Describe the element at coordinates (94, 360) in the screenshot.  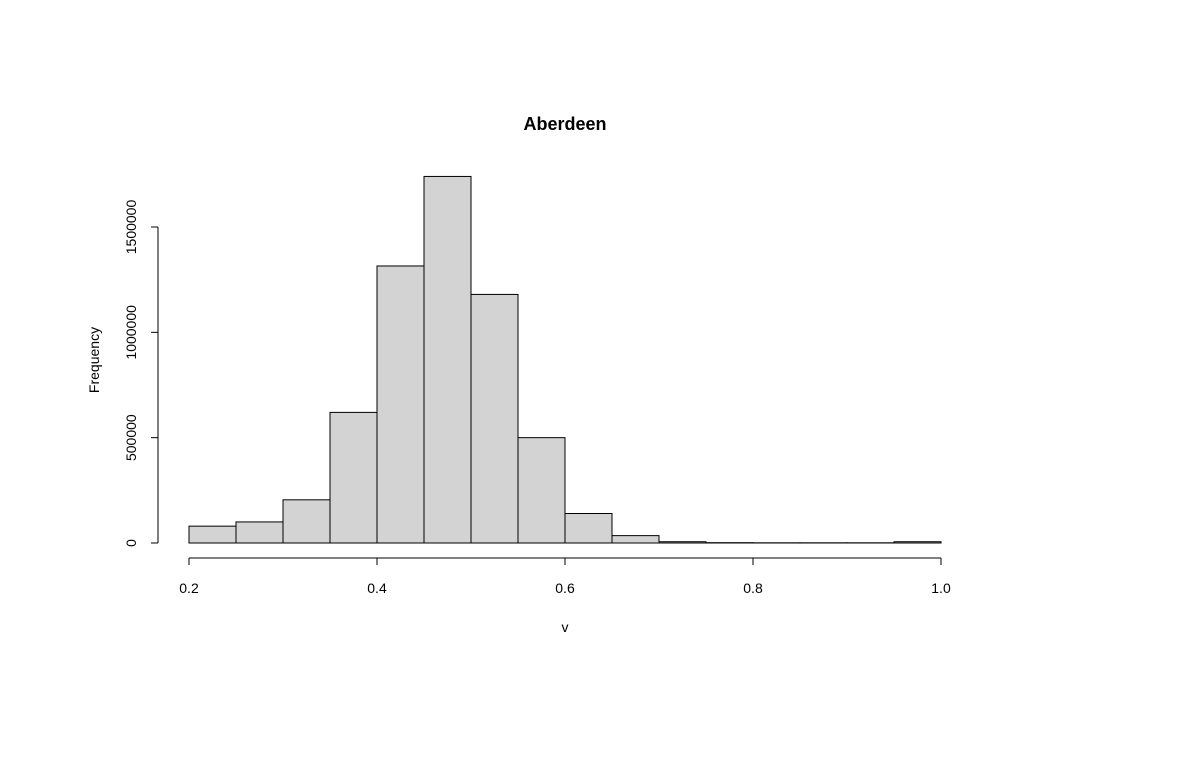
I see `y-axis-label: Frequency` at that location.